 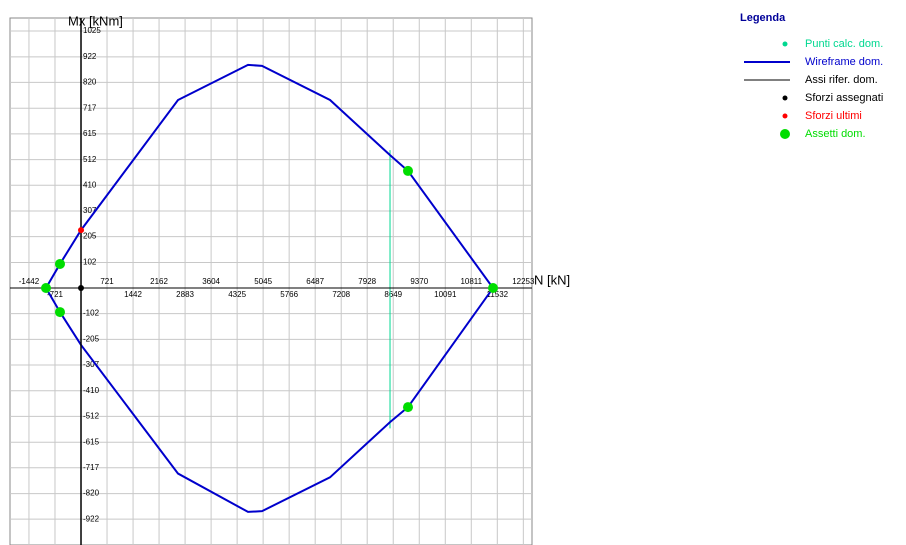 What do you see at coordinates (91, 467) in the screenshot?
I see `y-tick-label: -717` at bounding box center [91, 467].